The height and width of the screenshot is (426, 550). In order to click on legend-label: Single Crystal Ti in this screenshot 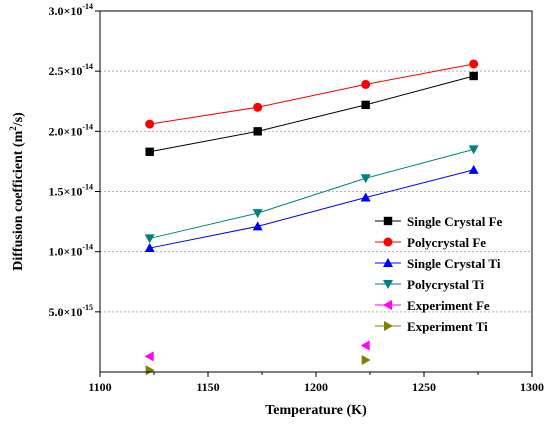, I will do `click(454, 263)`.